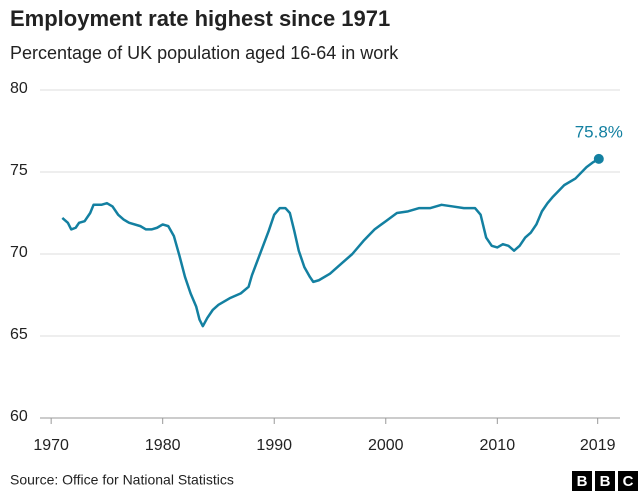 The width and height of the screenshot is (643, 500). I want to click on chart-title: Employment rate highest since 1971, so click(200, 18).